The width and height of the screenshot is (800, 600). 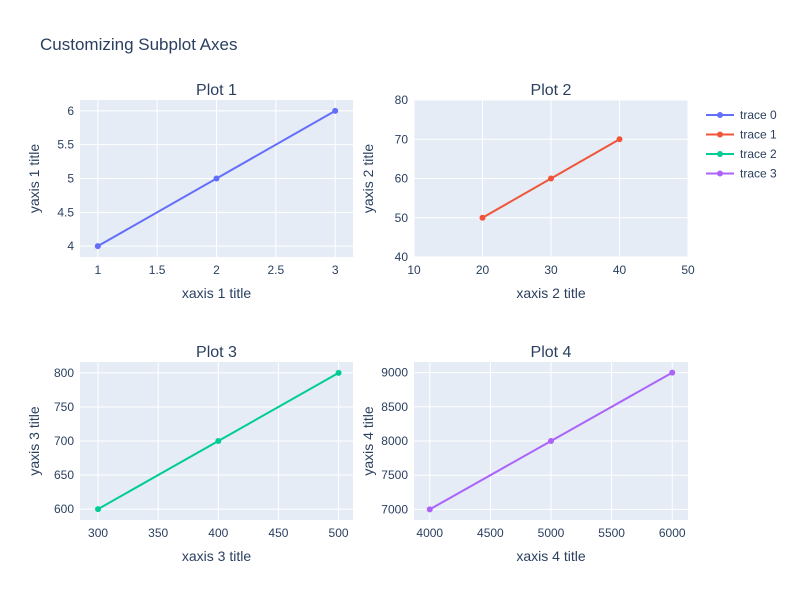 What do you see at coordinates (672, 533) in the screenshot?
I see `x-tick-label: 6000` at bounding box center [672, 533].